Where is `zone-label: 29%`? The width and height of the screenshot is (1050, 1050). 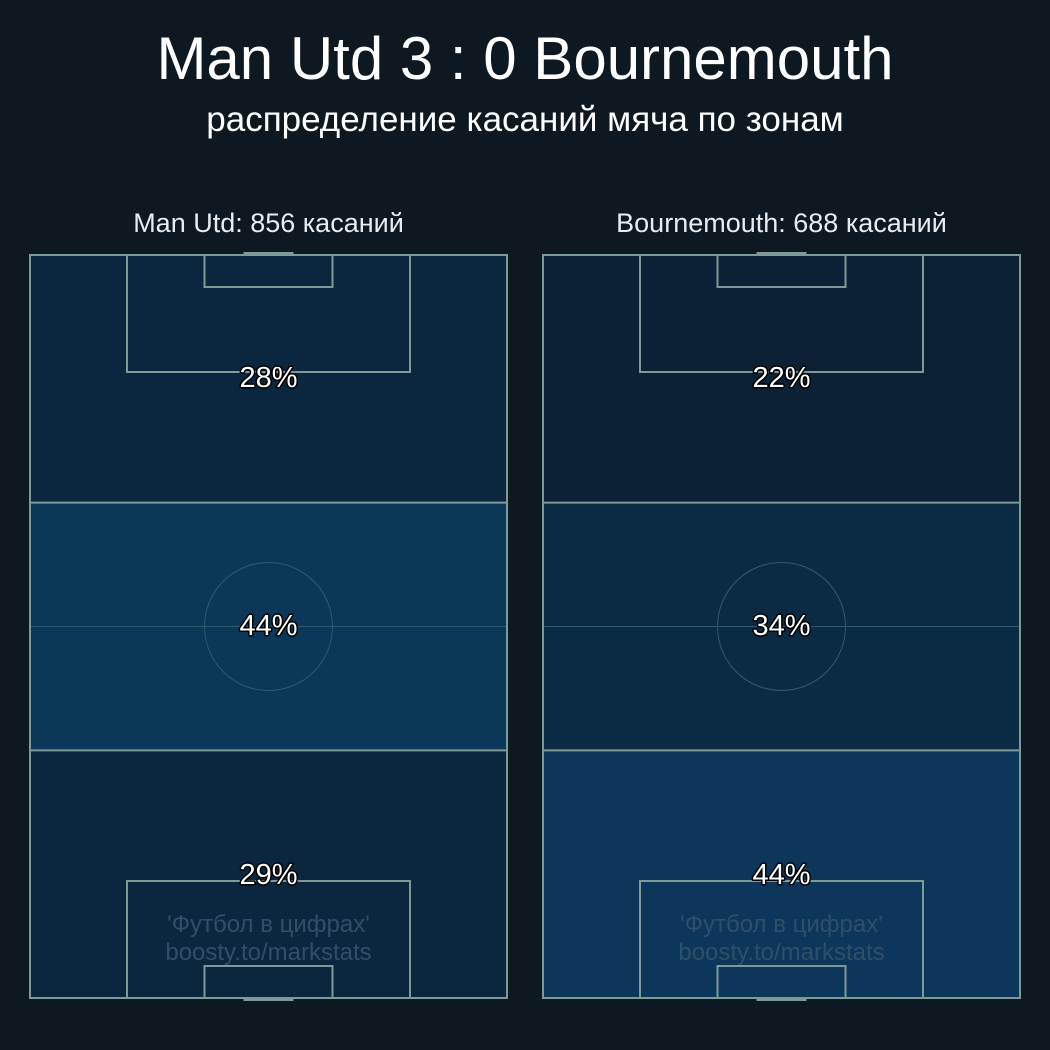 zone-label: 29% is located at coordinates (268, 875).